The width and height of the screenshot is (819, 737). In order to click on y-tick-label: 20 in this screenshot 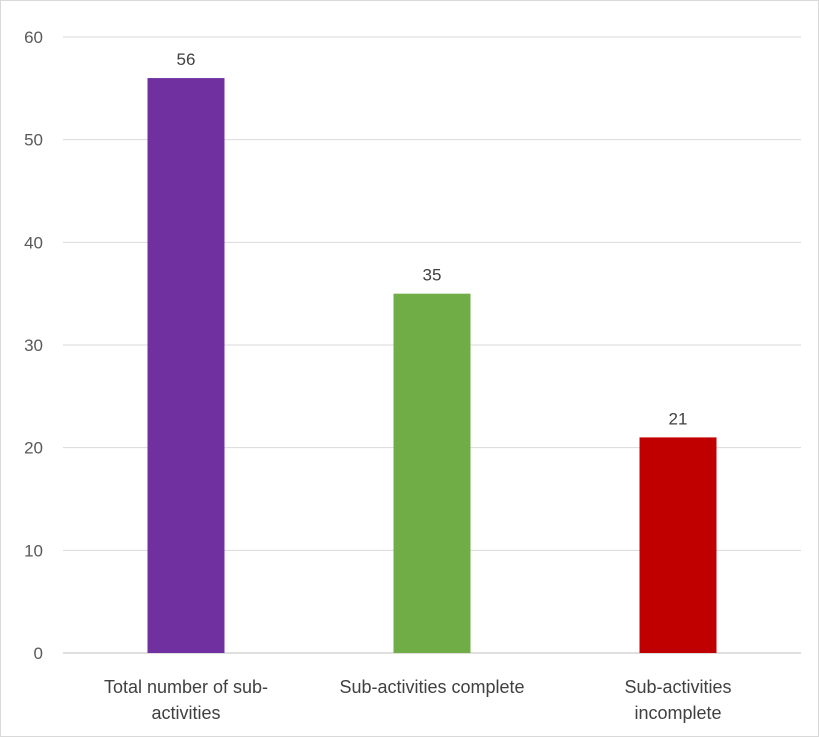, I will do `click(33, 448)`.